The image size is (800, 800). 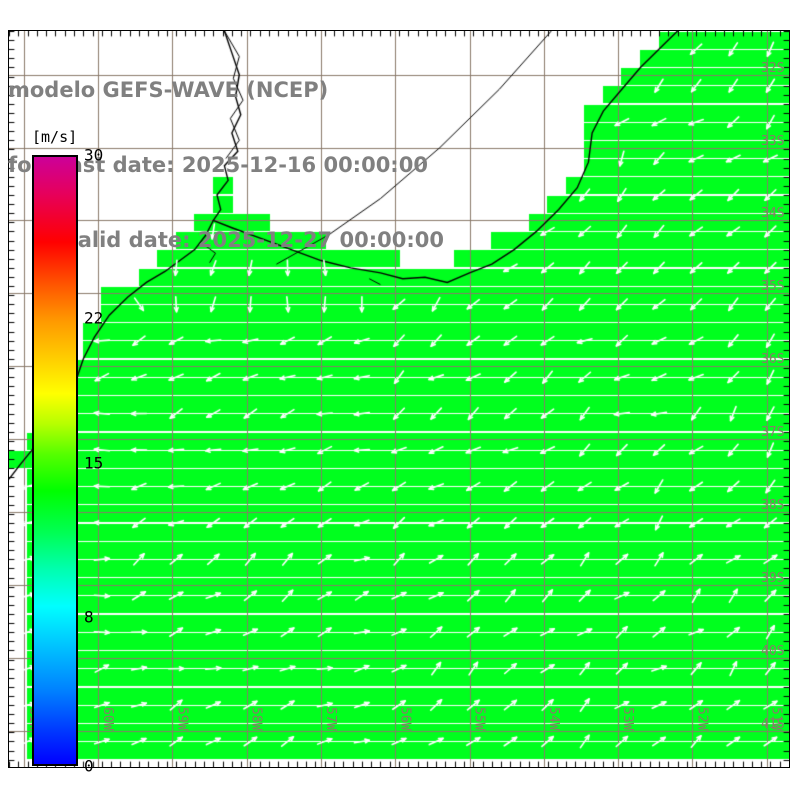 I want to click on colorbar-tick-15: 15, so click(x=94, y=463).